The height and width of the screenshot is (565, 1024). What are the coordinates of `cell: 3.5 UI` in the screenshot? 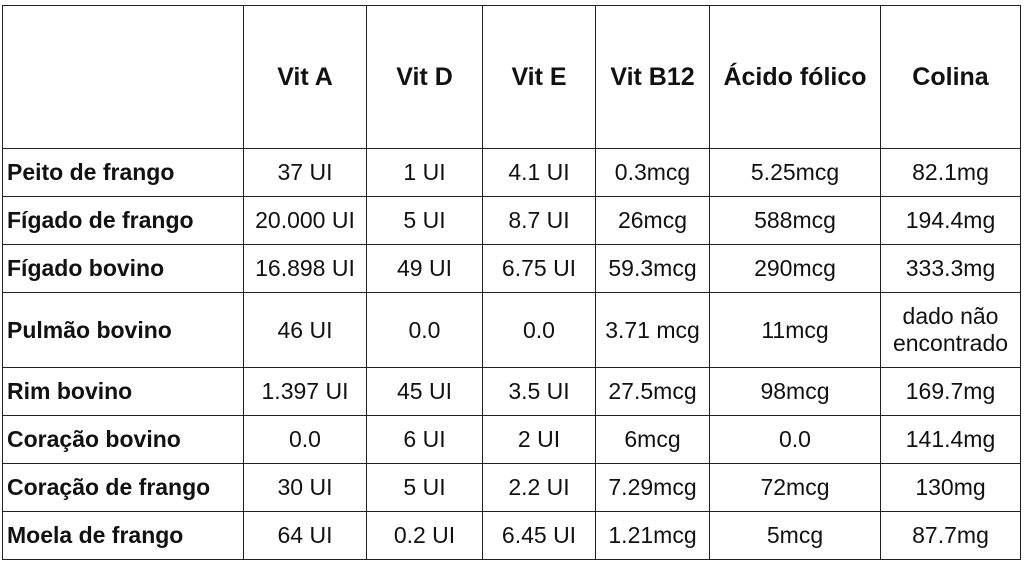 It's located at (539, 391).